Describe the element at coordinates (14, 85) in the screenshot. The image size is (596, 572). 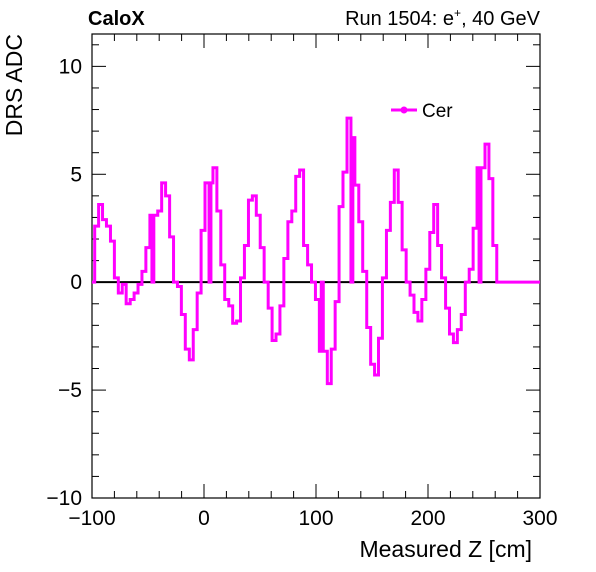
I see `y-axis-title: DRS ADC` at that location.